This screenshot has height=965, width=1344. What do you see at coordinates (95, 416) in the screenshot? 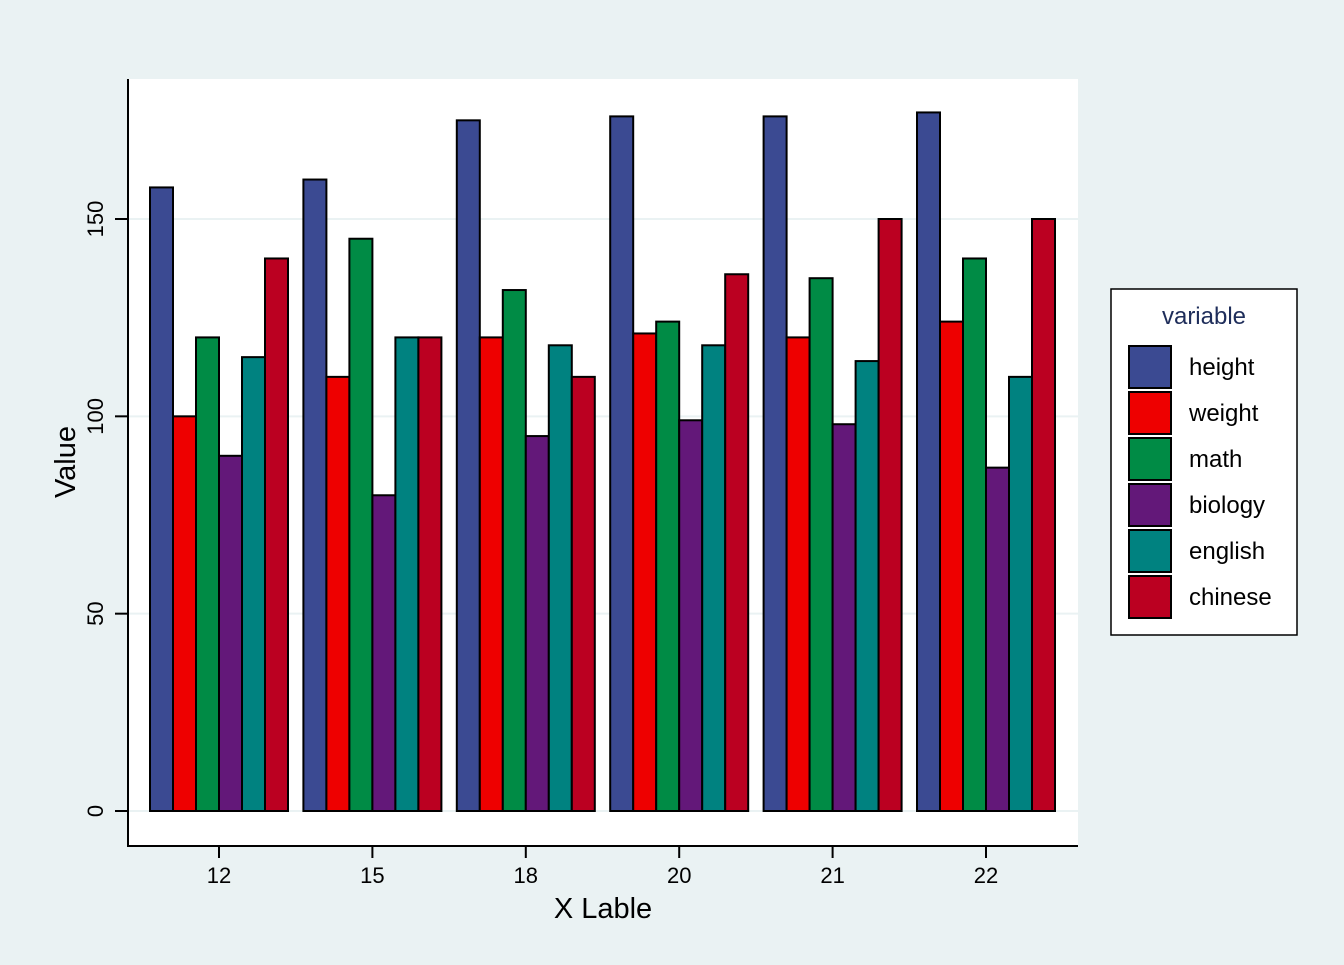
I see `y-tick-label: 100` at bounding box center [95, 416].